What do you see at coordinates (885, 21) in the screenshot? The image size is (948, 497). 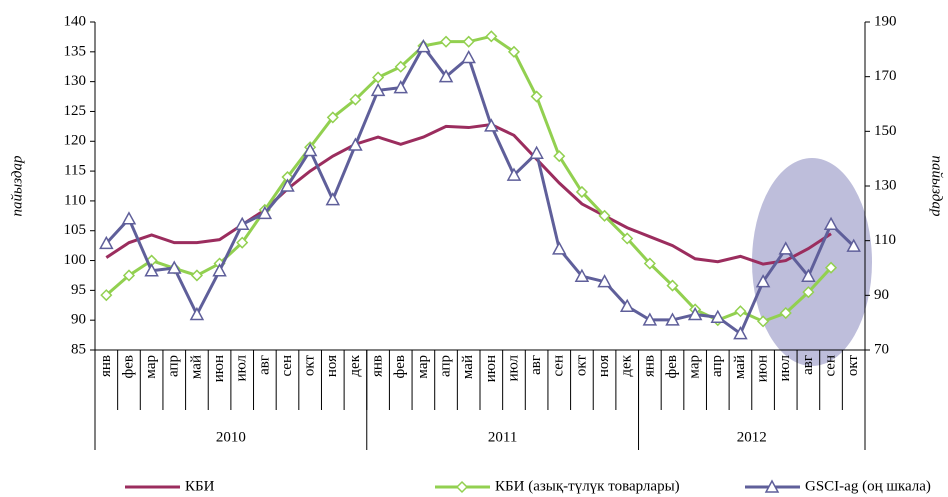 I see `y2-tick-label: 190` at bounding box center [885, 21].